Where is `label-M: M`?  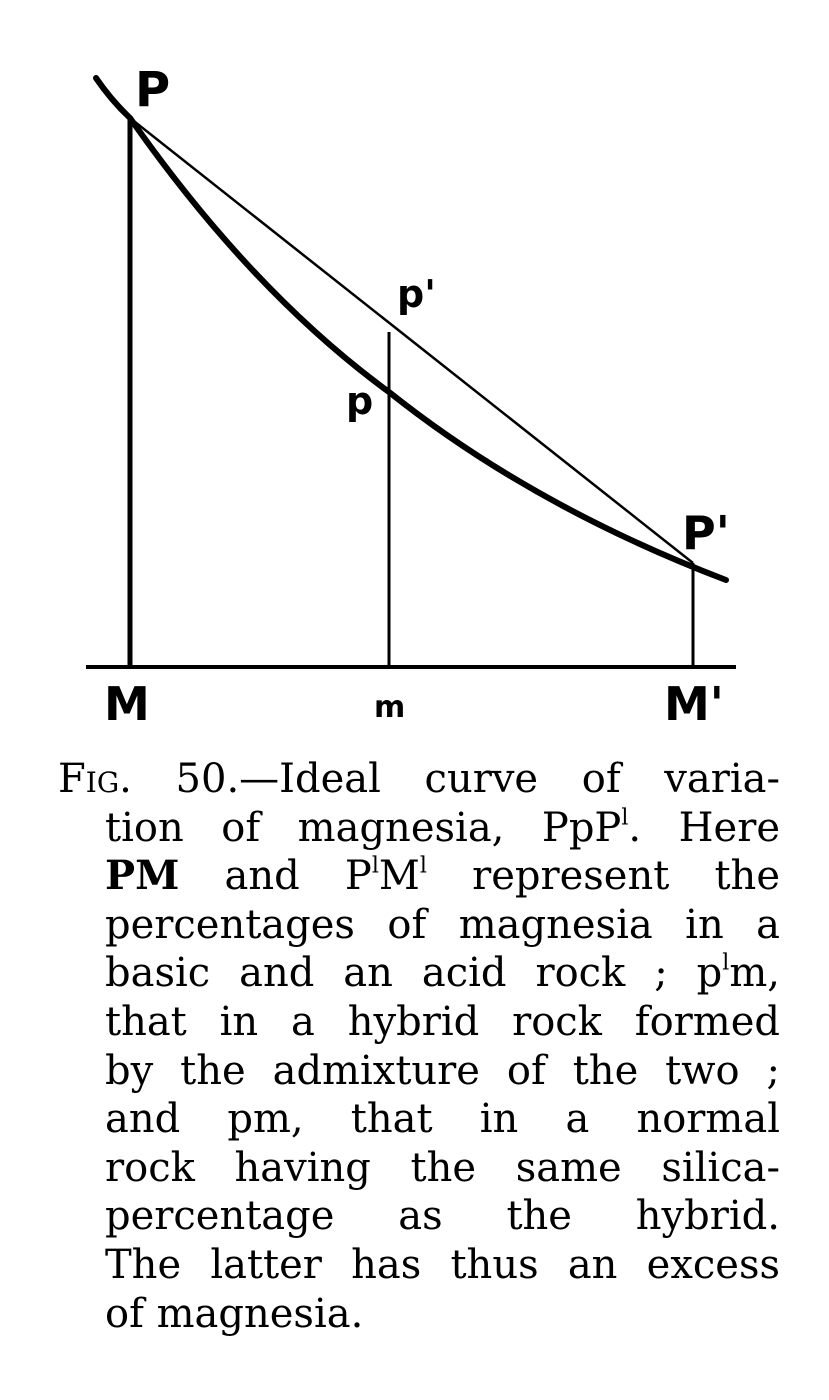 label-M: M is located at coordinates (127, 704).